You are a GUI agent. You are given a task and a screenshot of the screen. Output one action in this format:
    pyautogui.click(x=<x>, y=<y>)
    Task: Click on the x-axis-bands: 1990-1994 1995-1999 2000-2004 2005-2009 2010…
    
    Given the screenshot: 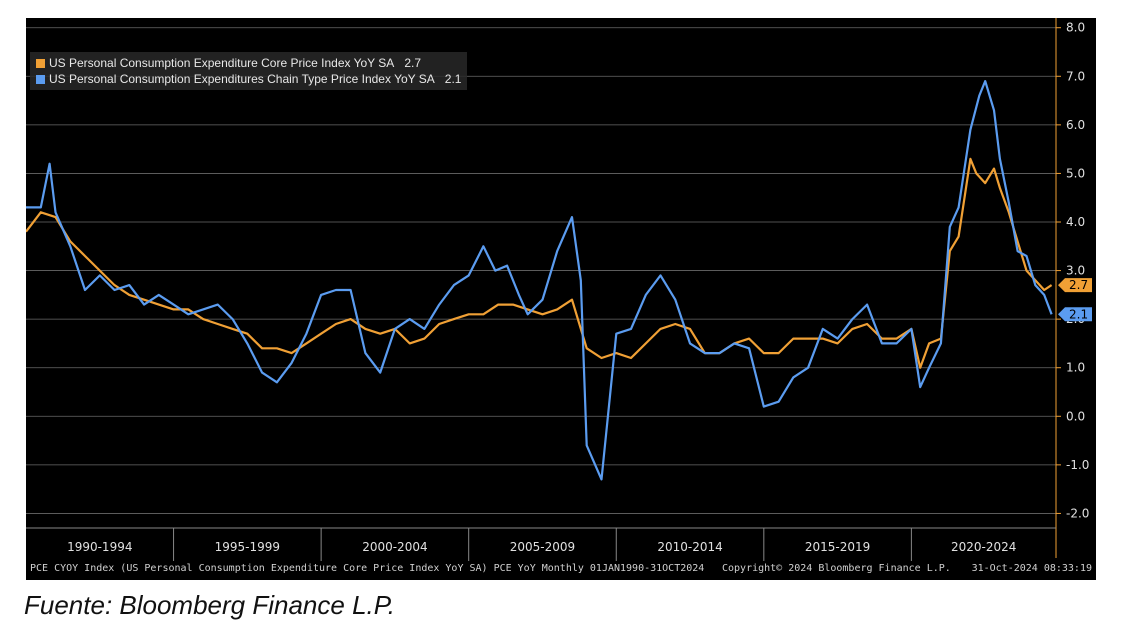 What is the action you would take?
    pyautogui.click(x=541, y=544)
    